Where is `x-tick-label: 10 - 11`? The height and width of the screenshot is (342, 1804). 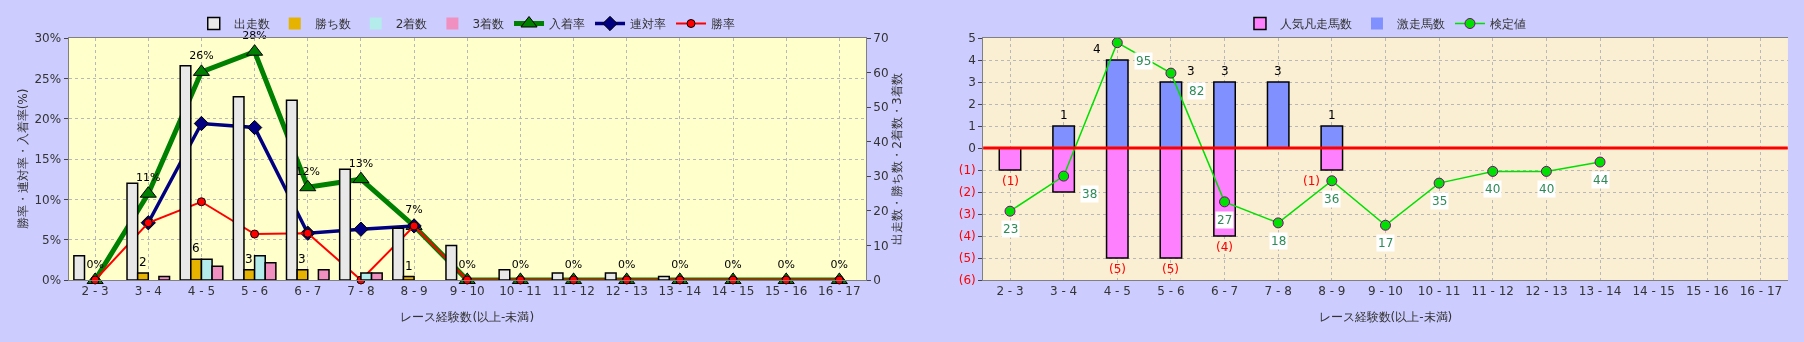
x-tick-label: 10 - 11 is located at coordinates (520, 291).